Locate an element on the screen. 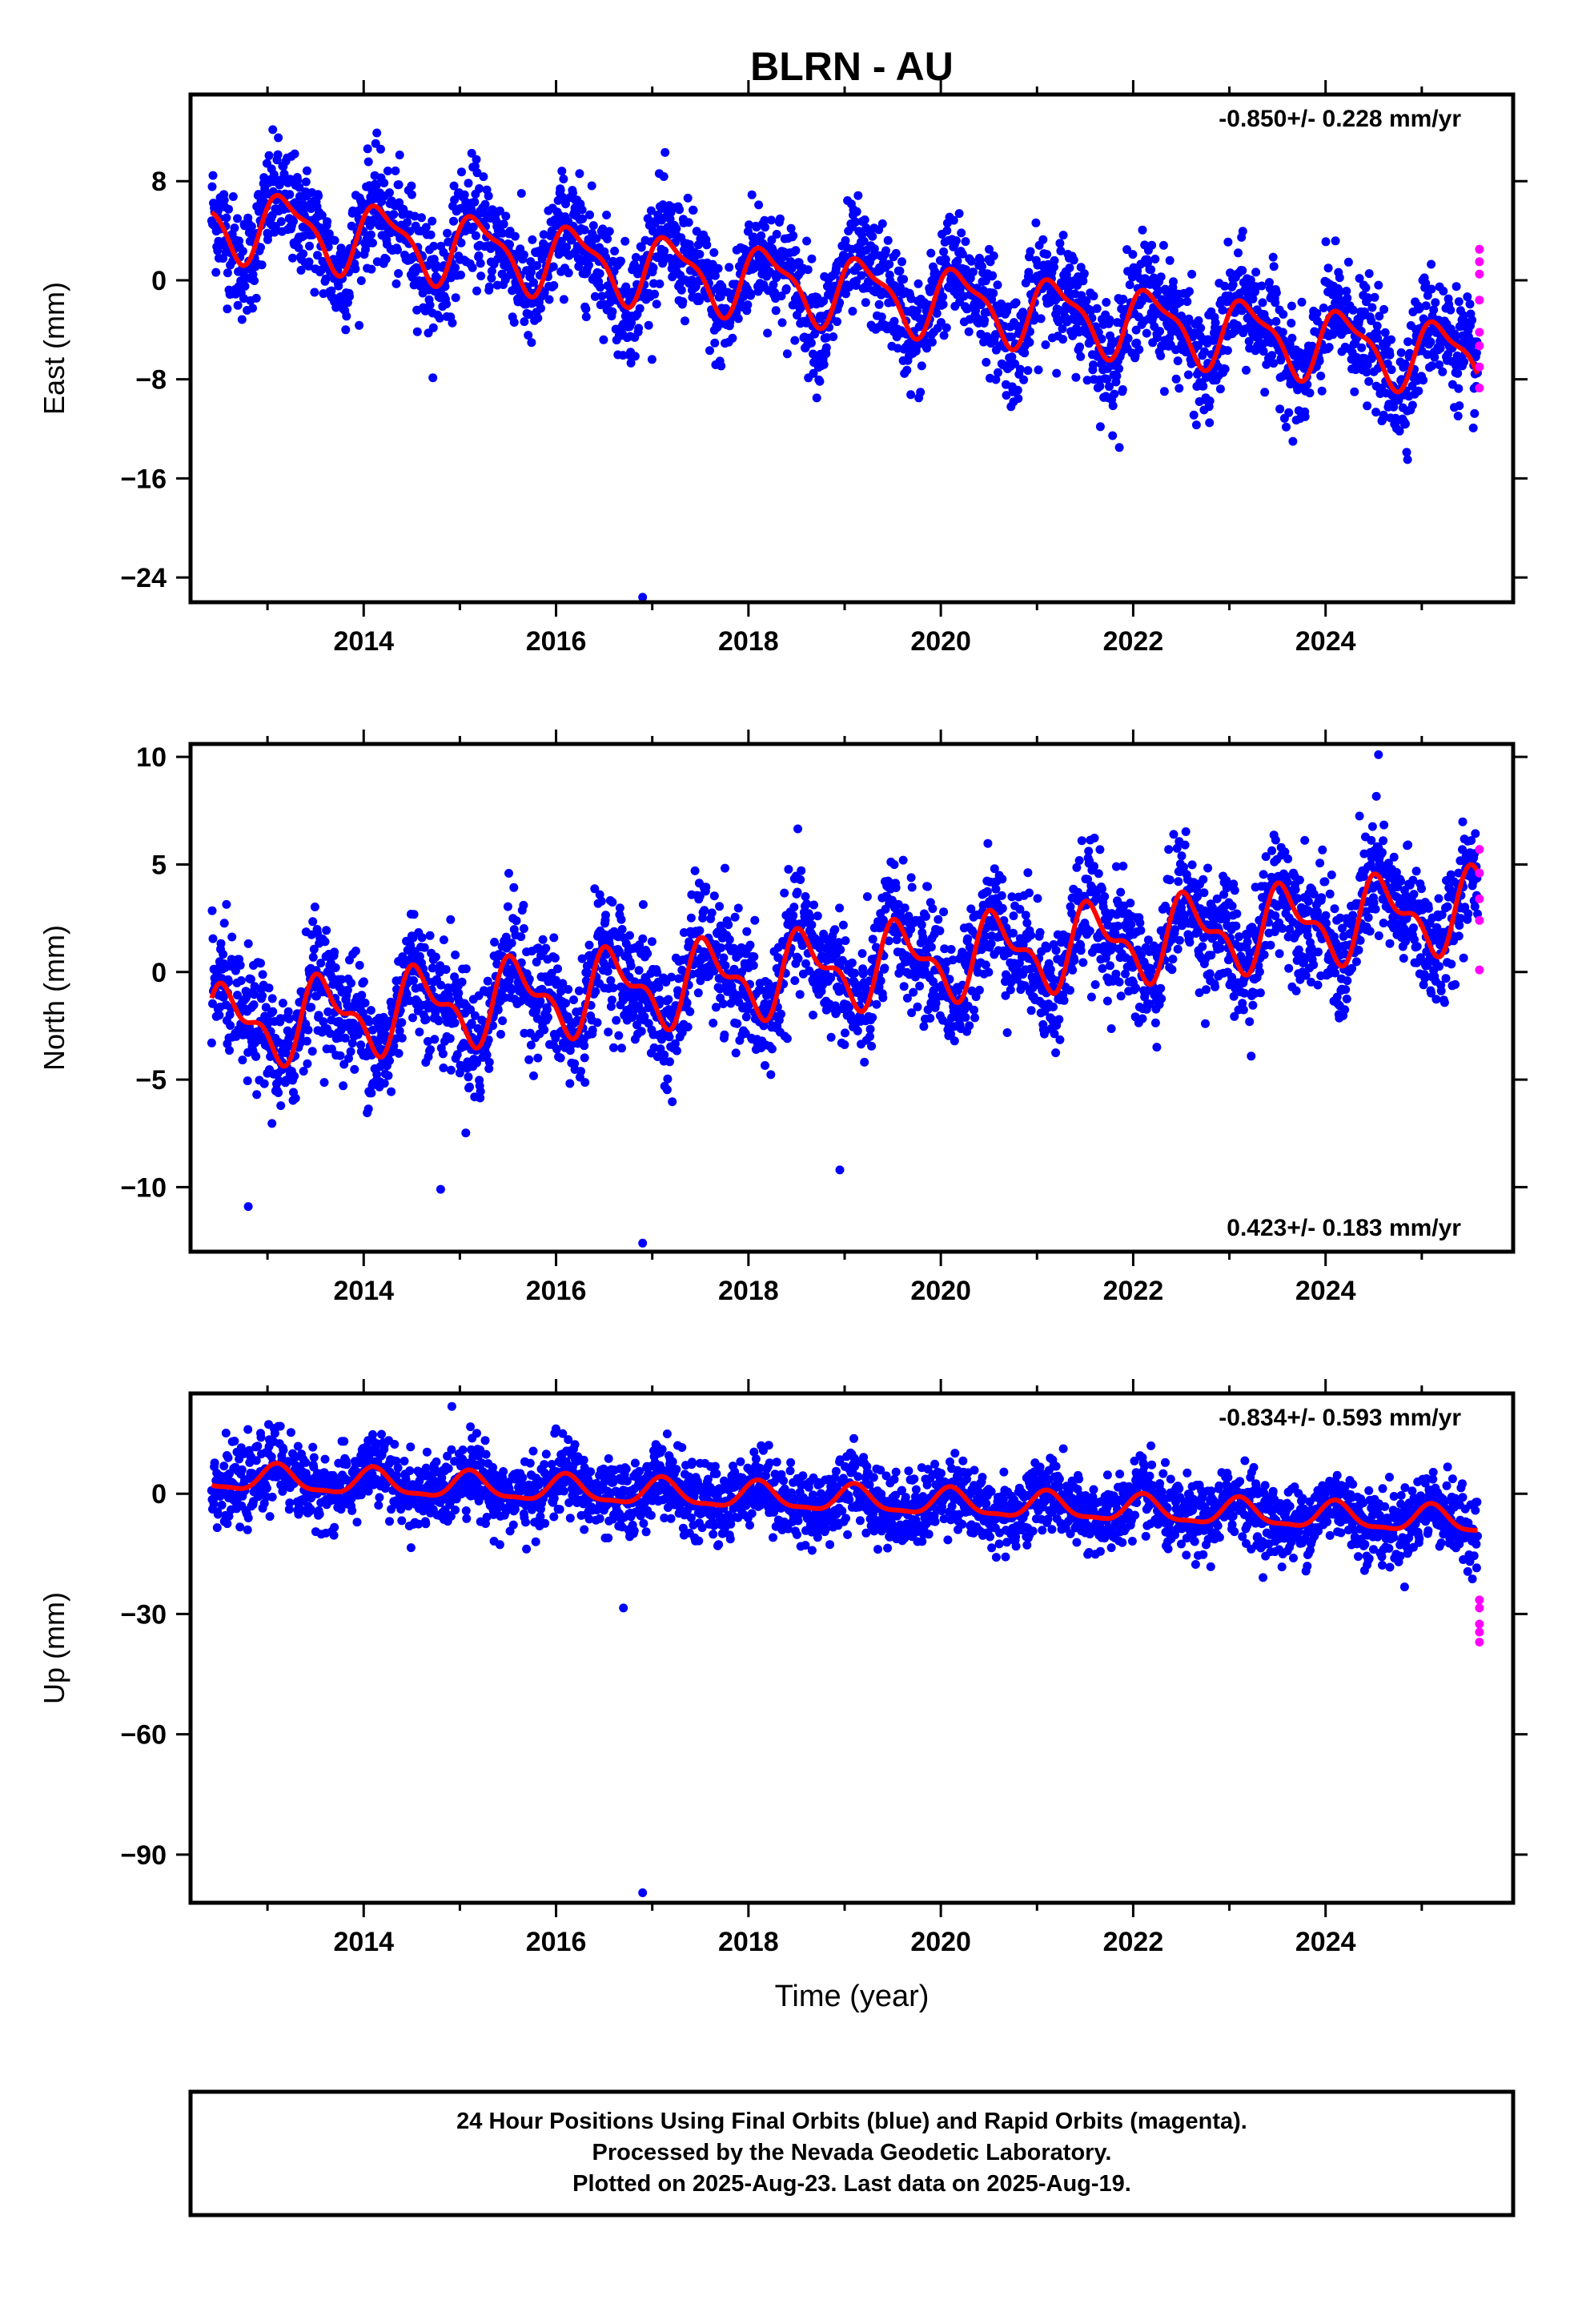  y-tick-label: −24 is located at coordinates (144, 578).